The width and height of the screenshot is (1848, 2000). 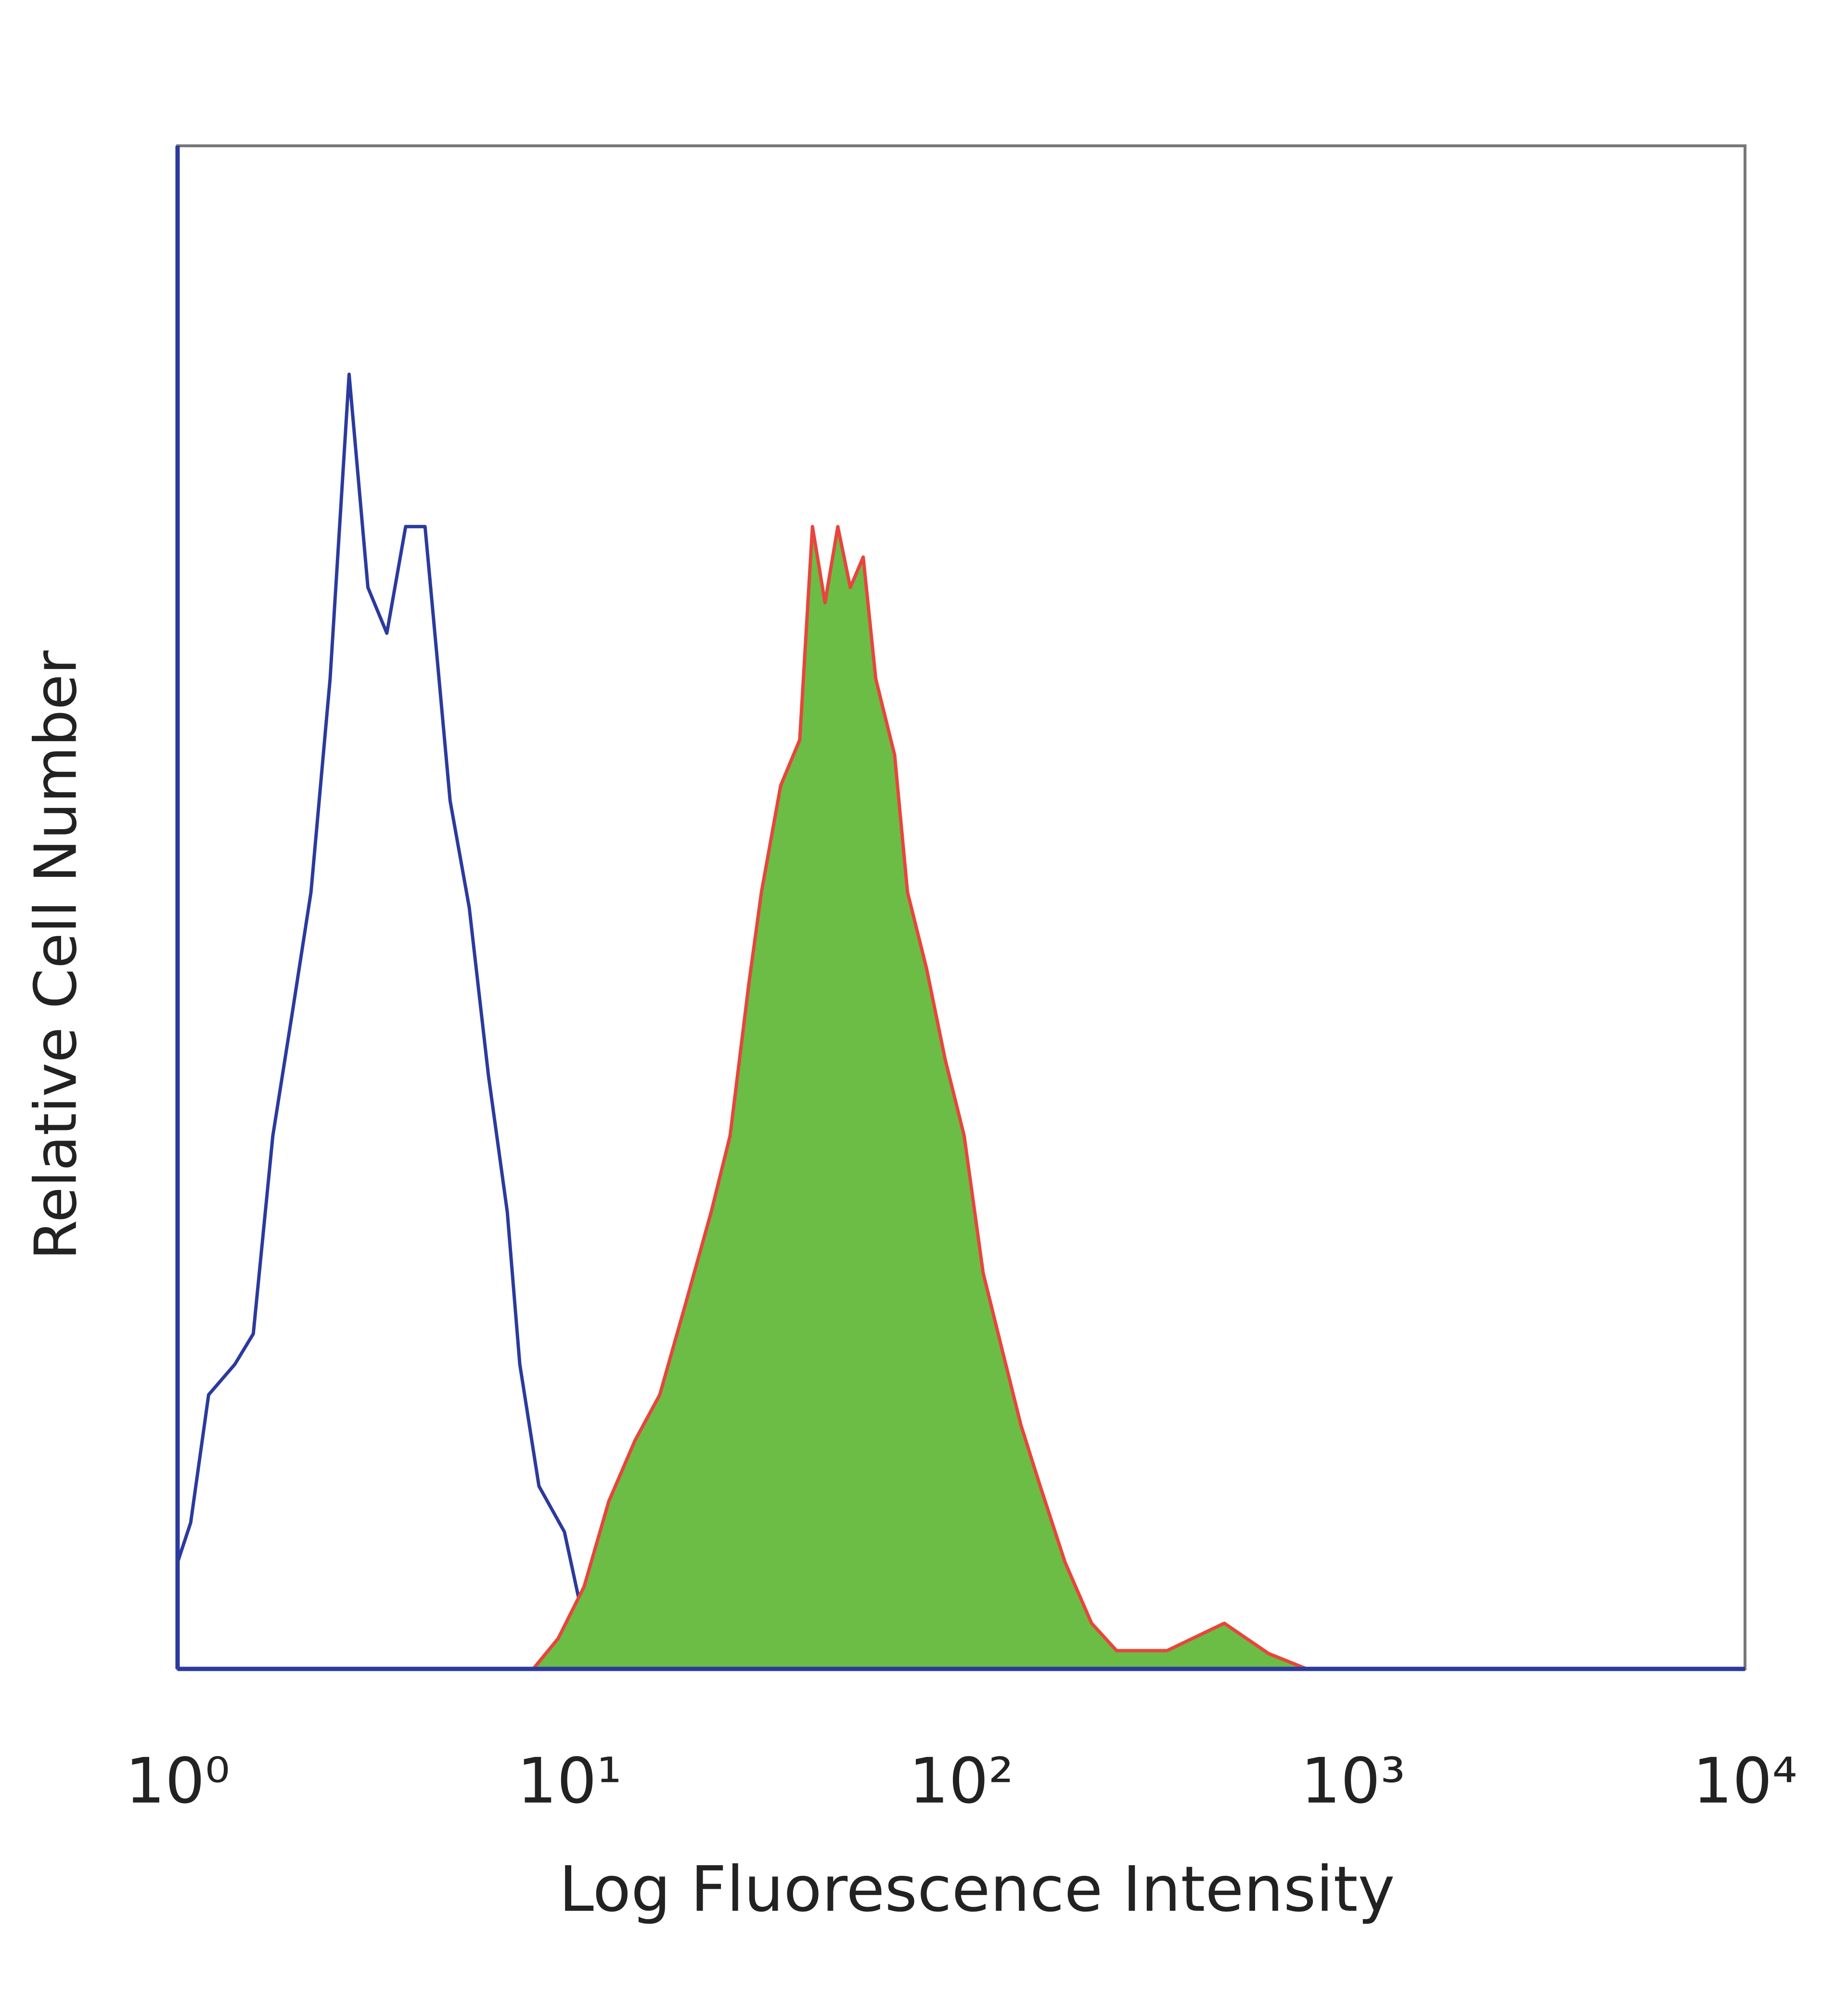 What do you see at coordinates (977, 1889) in the screenshot?
I see `x-axis-label: Log Fluorescence Intensity` at bounding box center [977, 1889].